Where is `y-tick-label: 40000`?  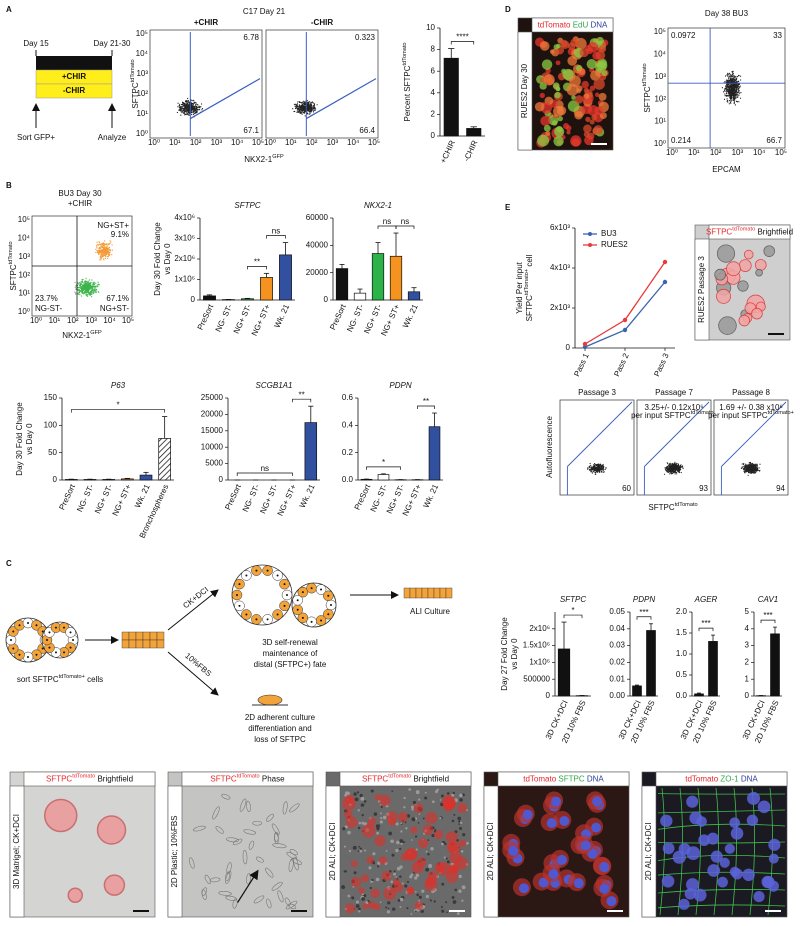 y-tick-label: 40000 is located at coordinates (317, 244).